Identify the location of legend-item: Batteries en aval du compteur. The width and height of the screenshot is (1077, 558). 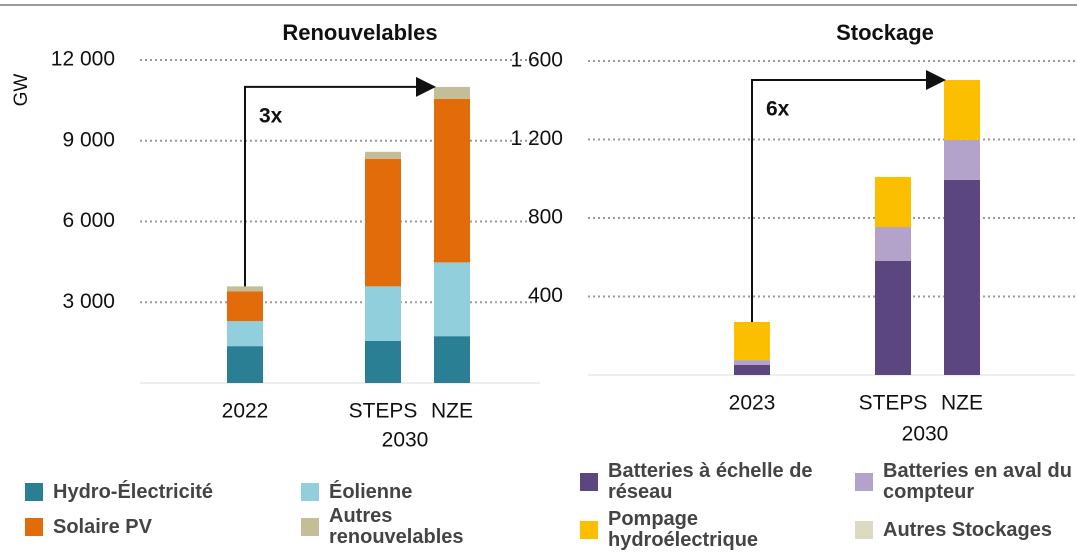
(965, 482).